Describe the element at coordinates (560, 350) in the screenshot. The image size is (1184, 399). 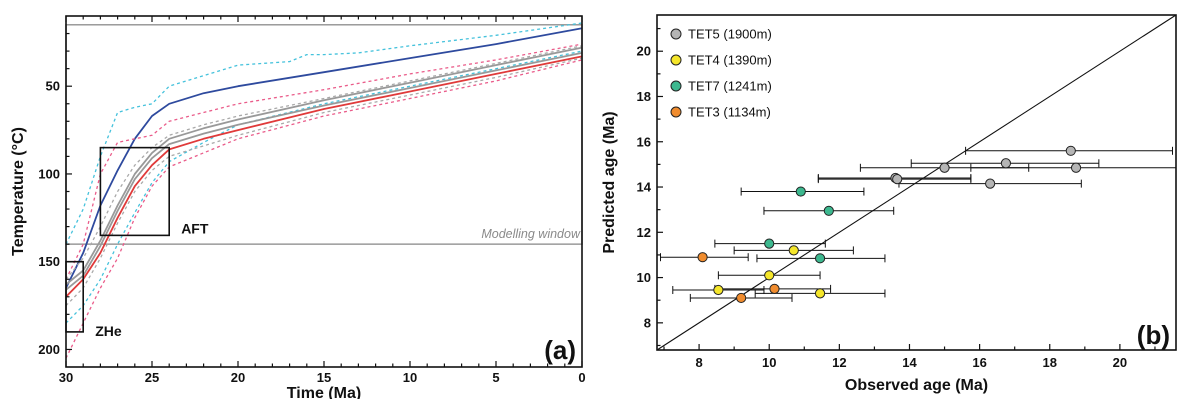
I see `panel-label-a: (a)` at that location.